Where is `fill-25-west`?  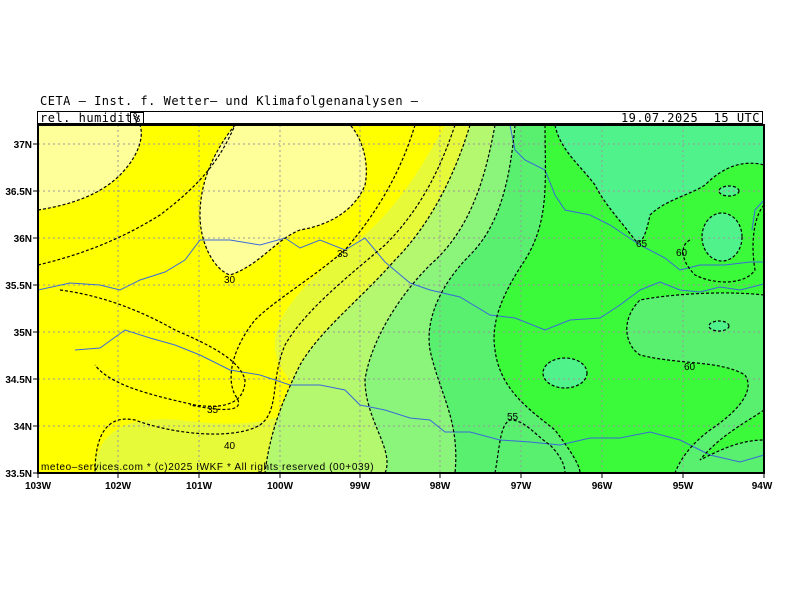 fill-25-west is located at coordinates (90, 167).